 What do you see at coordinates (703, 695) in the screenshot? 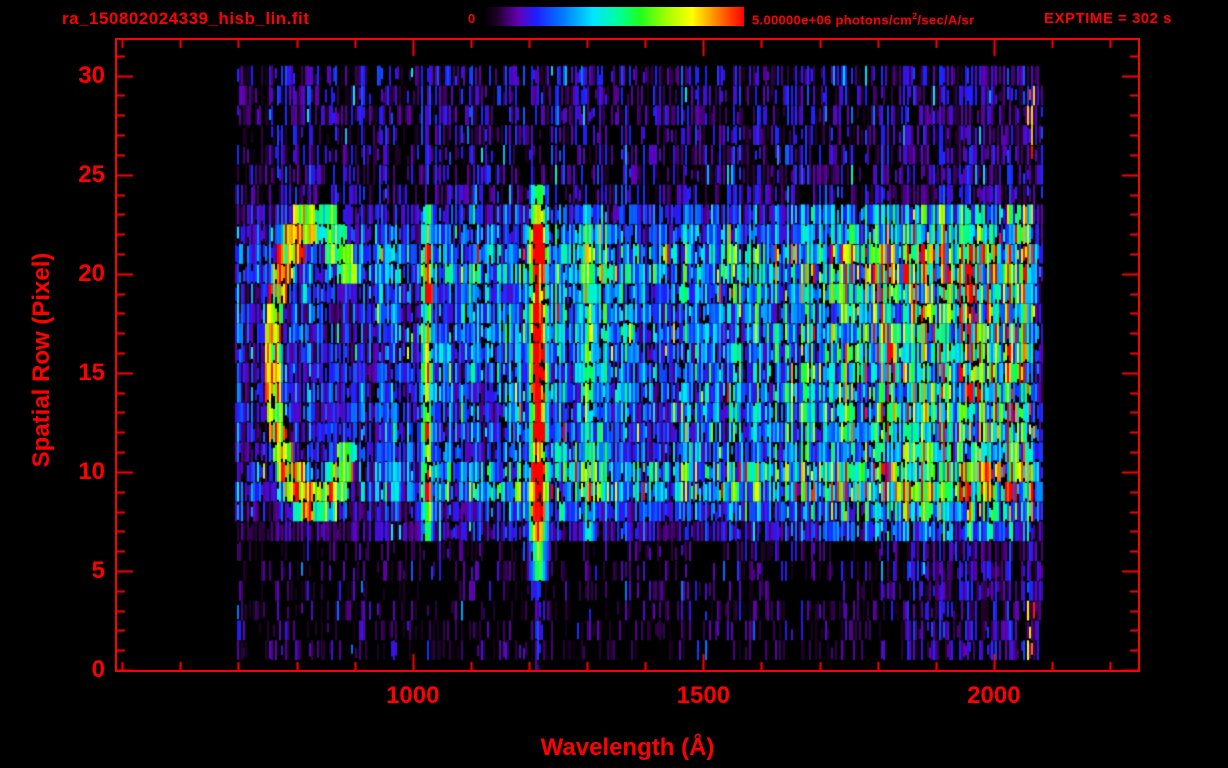
I see `x-tick-label: 1500` at bounding box center [703, 695].